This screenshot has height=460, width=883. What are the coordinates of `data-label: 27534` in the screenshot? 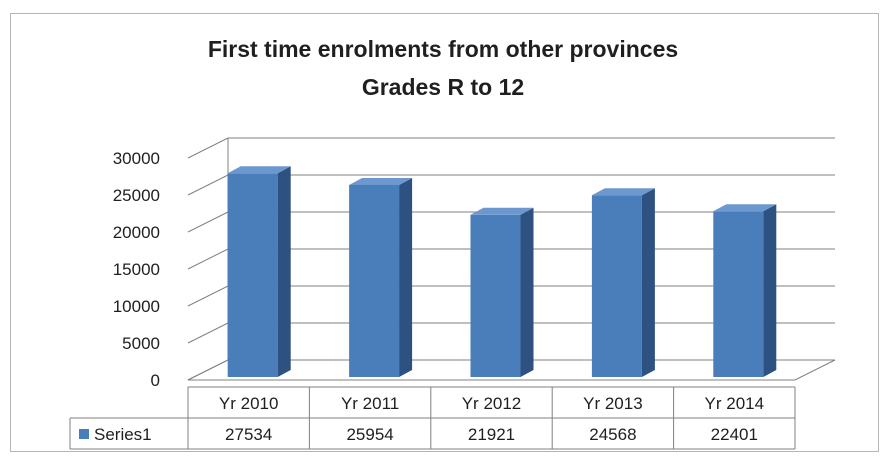 It's located at (248, 434).